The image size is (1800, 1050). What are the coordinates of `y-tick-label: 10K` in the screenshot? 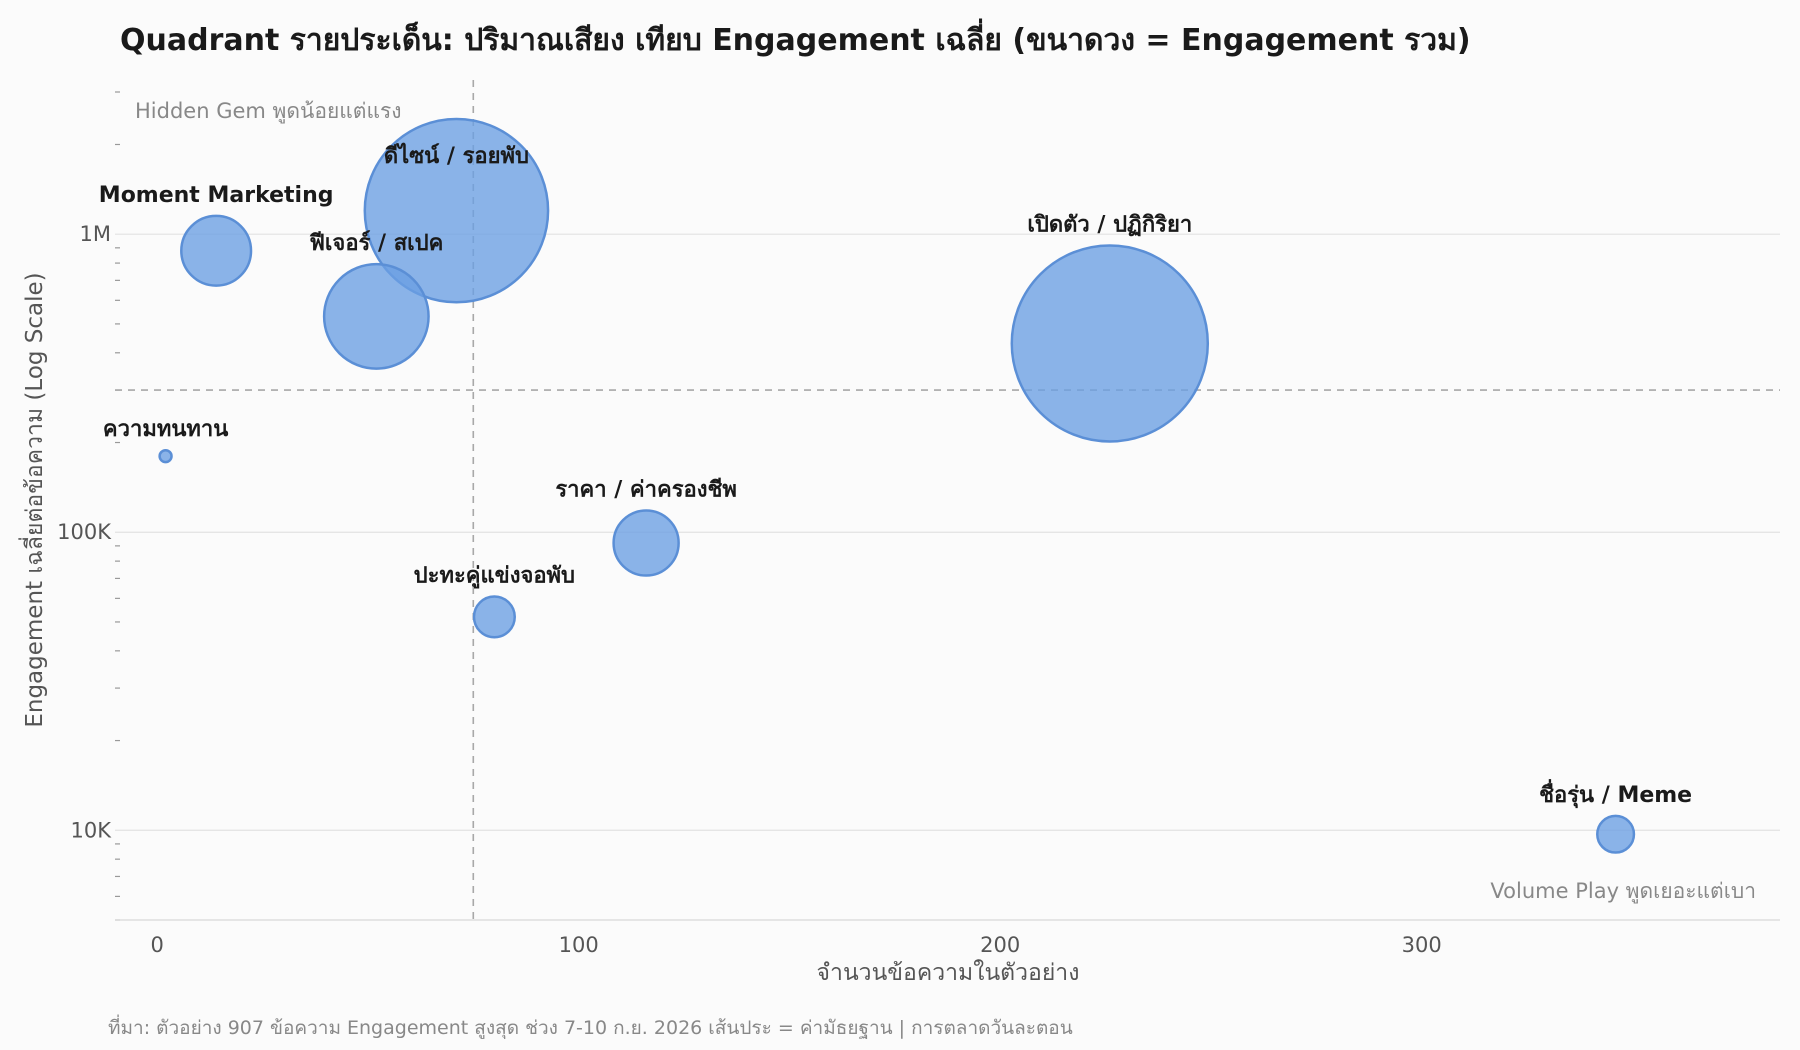 It's located at (92, 830).